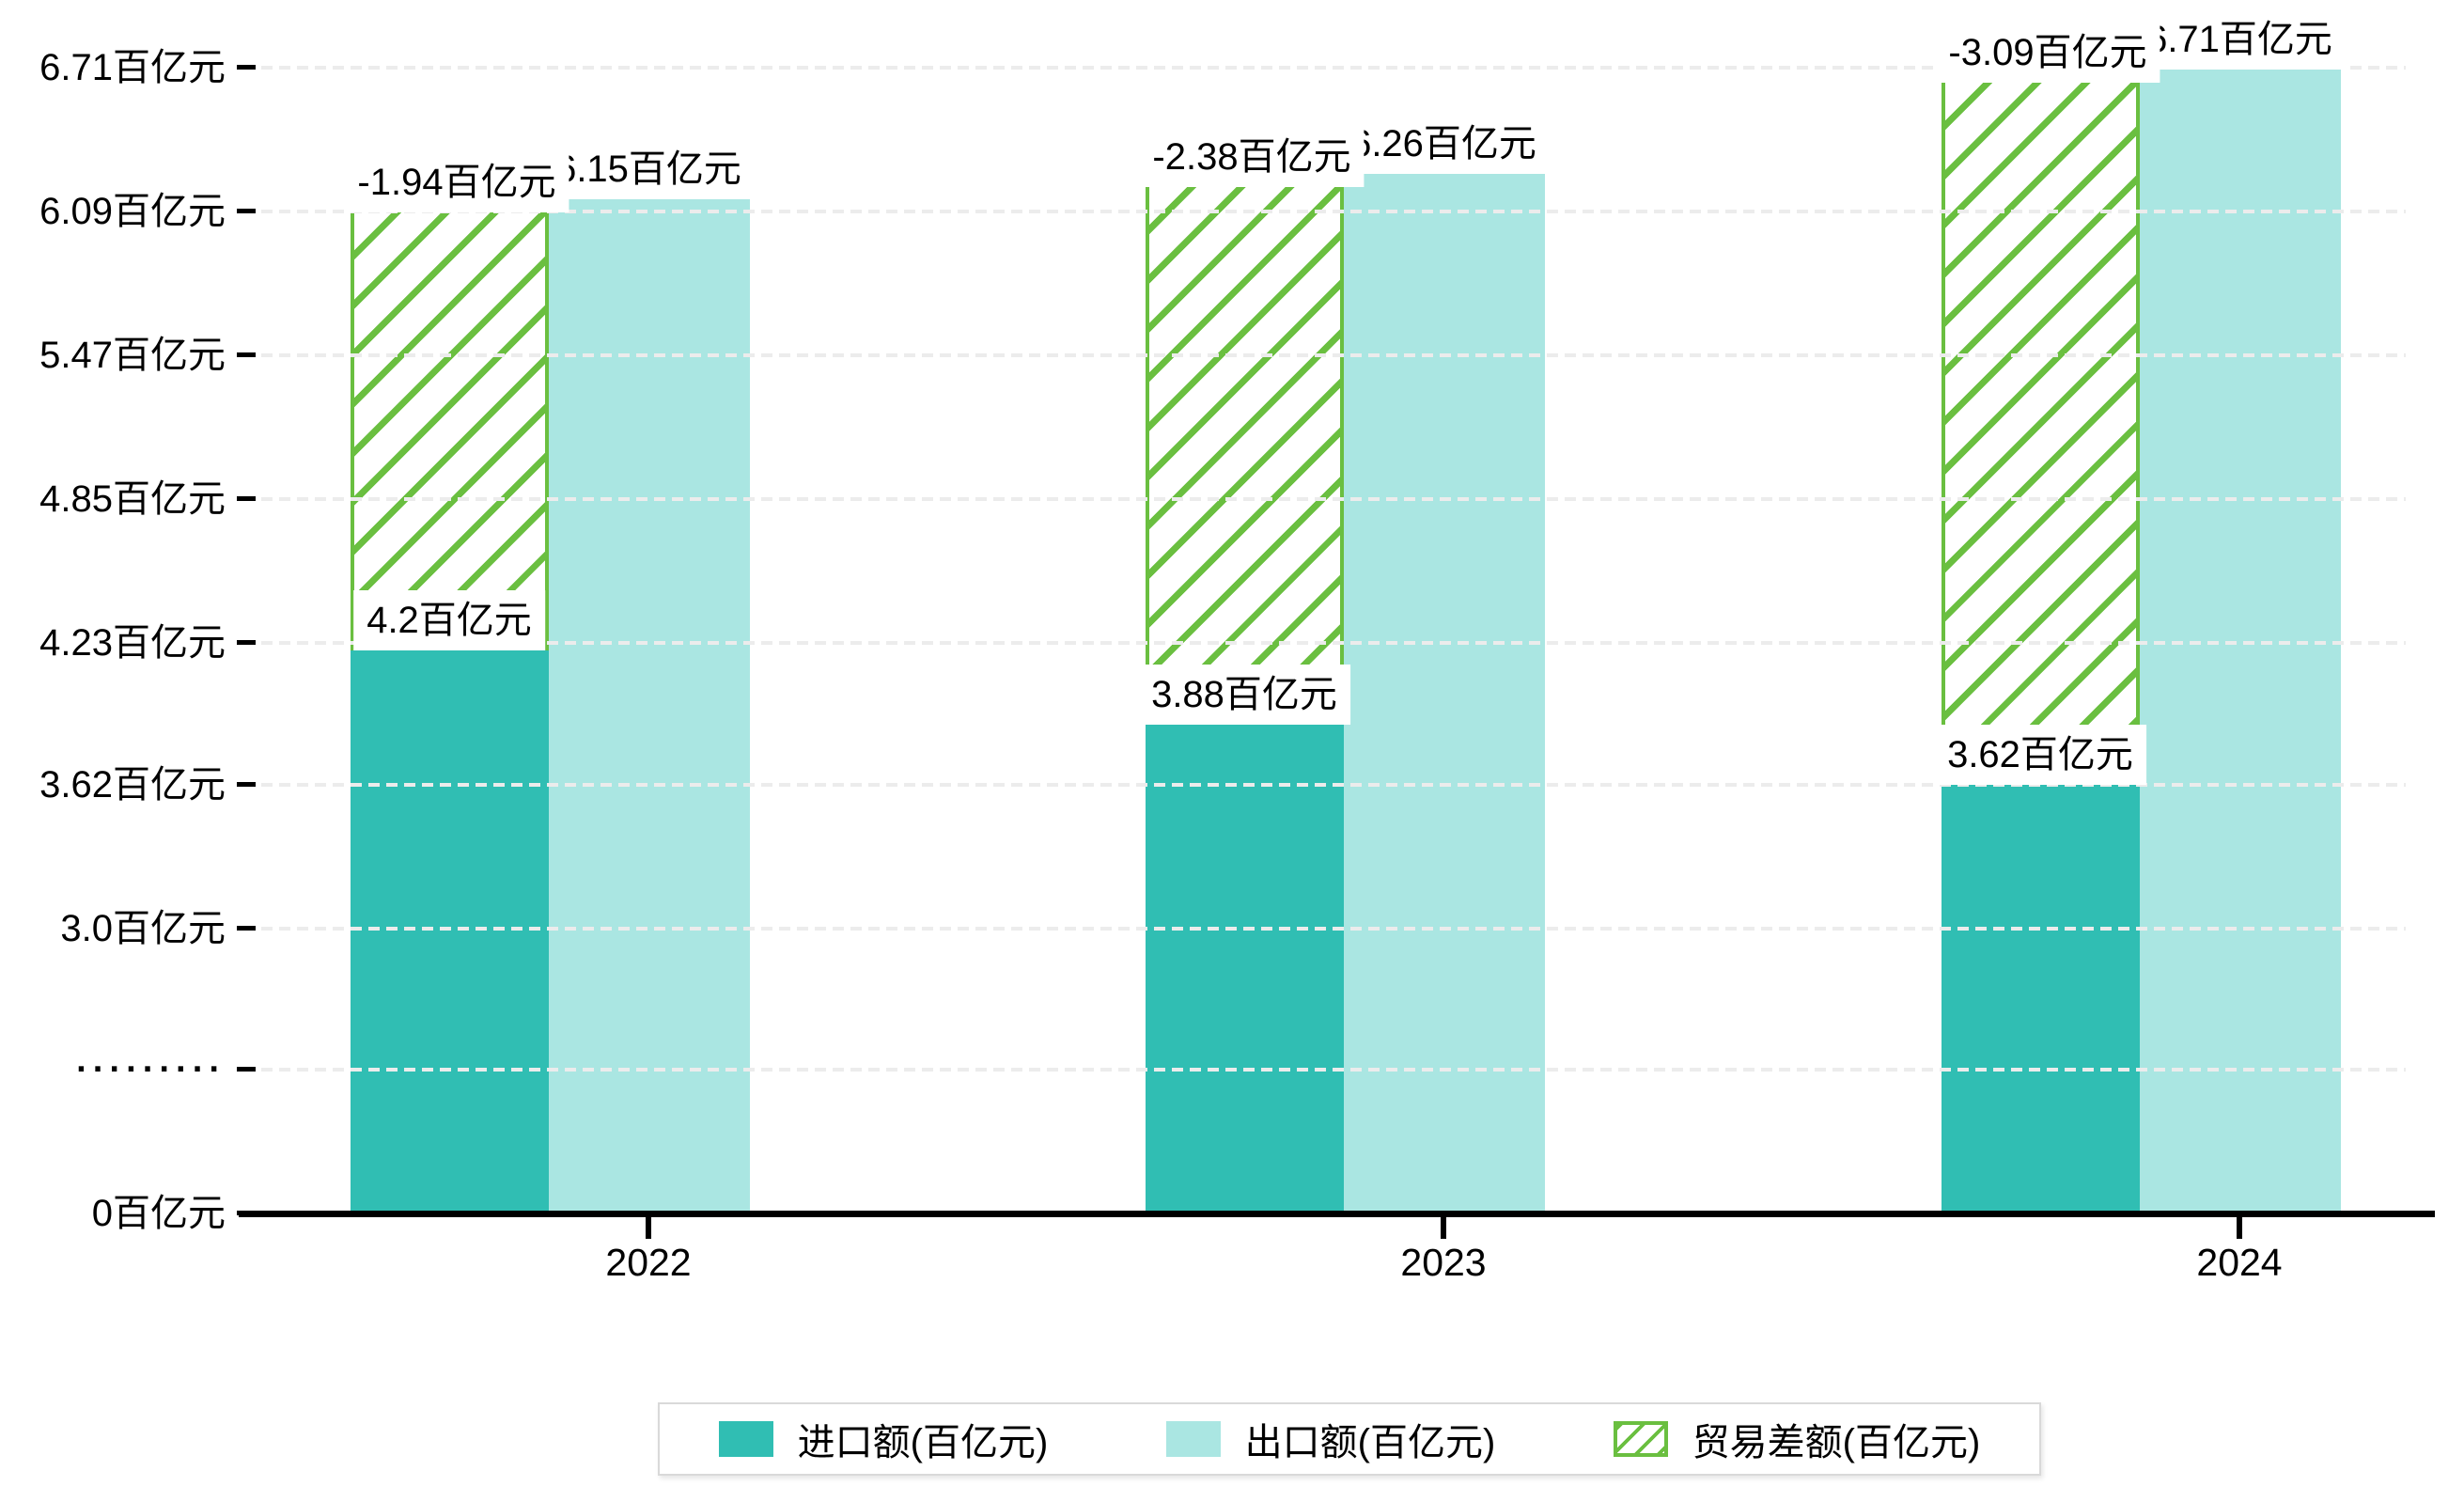 The width and height of the screenshot is (2464, 1502). I want to click on export-legend-swatch, so click(1193, 1439).